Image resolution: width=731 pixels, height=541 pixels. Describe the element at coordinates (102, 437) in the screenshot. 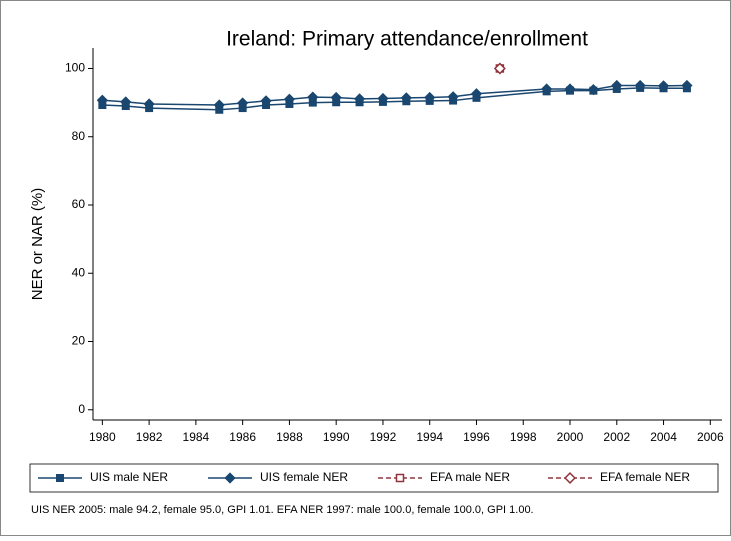

I see `x-tick-label: 1980` at that location.